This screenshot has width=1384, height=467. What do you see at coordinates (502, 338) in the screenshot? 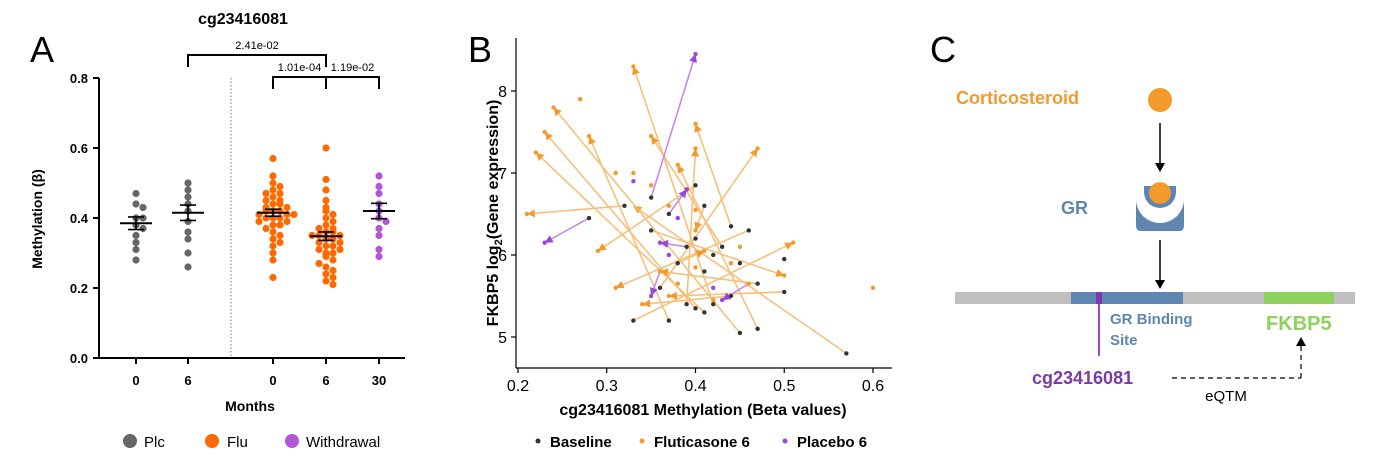
I see `panel-b-y-tick-label-0: 5` at bounding box center [502, 338].